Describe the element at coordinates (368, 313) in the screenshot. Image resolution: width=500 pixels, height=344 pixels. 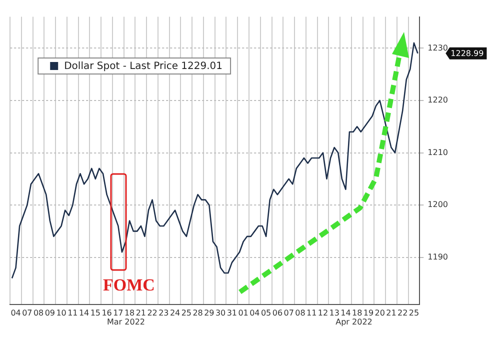
I see `x-tick-label: 19` at that location.